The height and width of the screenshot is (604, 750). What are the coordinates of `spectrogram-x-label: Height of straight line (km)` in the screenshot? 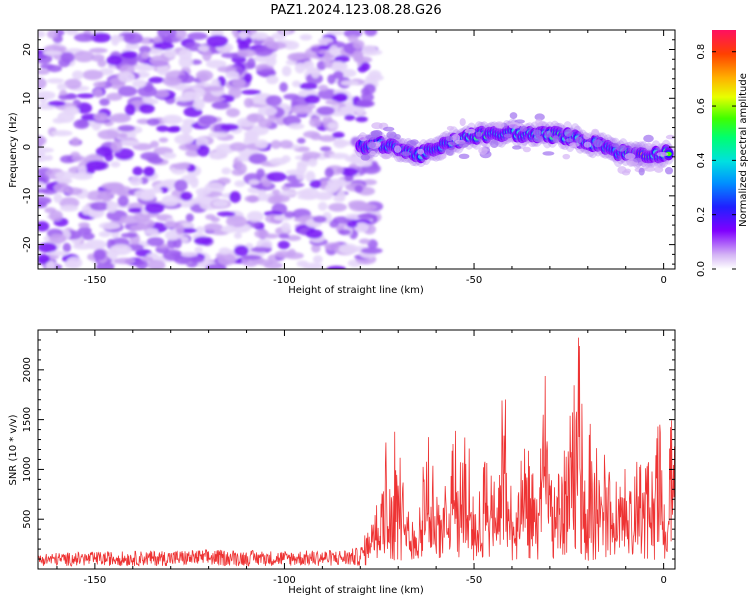 It's located at (356, 290).